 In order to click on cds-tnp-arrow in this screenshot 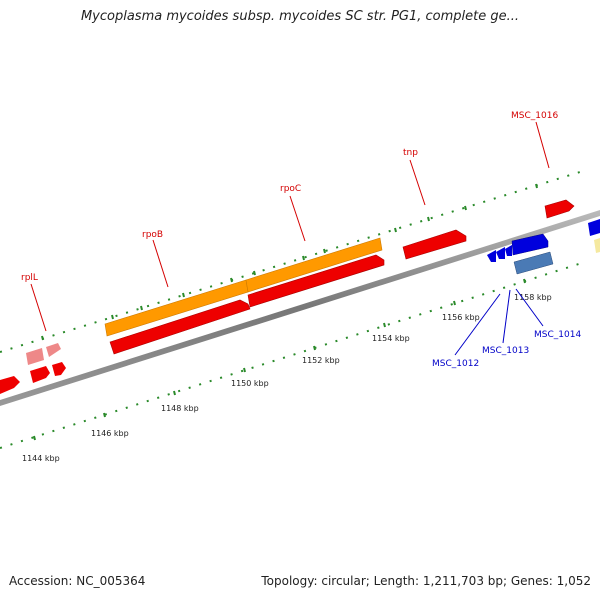, I will do `click(434, 244)`.